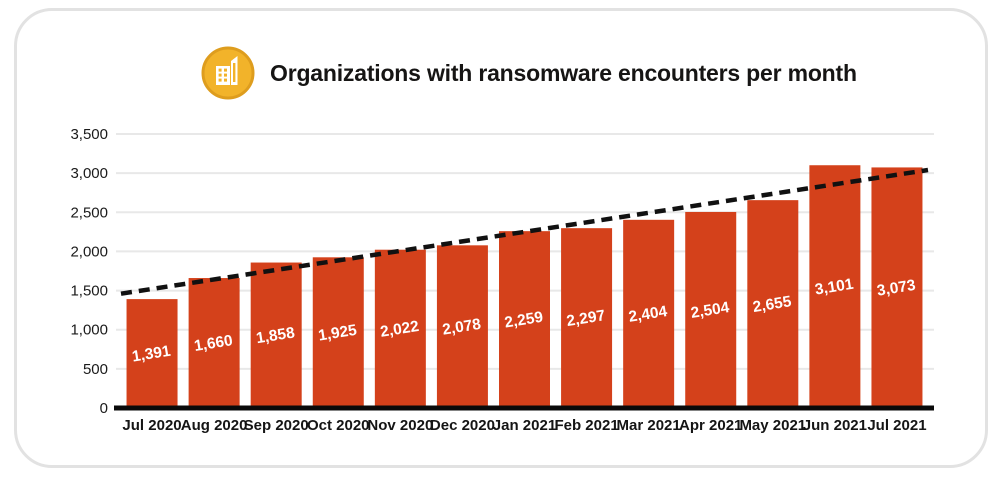 Image resolution: width=998 pixels, height=477 pixels. Describe the element at coordinates (835, 425) in the screenshot. I see `x-axis-tick-label: Jun 2021` at that location.